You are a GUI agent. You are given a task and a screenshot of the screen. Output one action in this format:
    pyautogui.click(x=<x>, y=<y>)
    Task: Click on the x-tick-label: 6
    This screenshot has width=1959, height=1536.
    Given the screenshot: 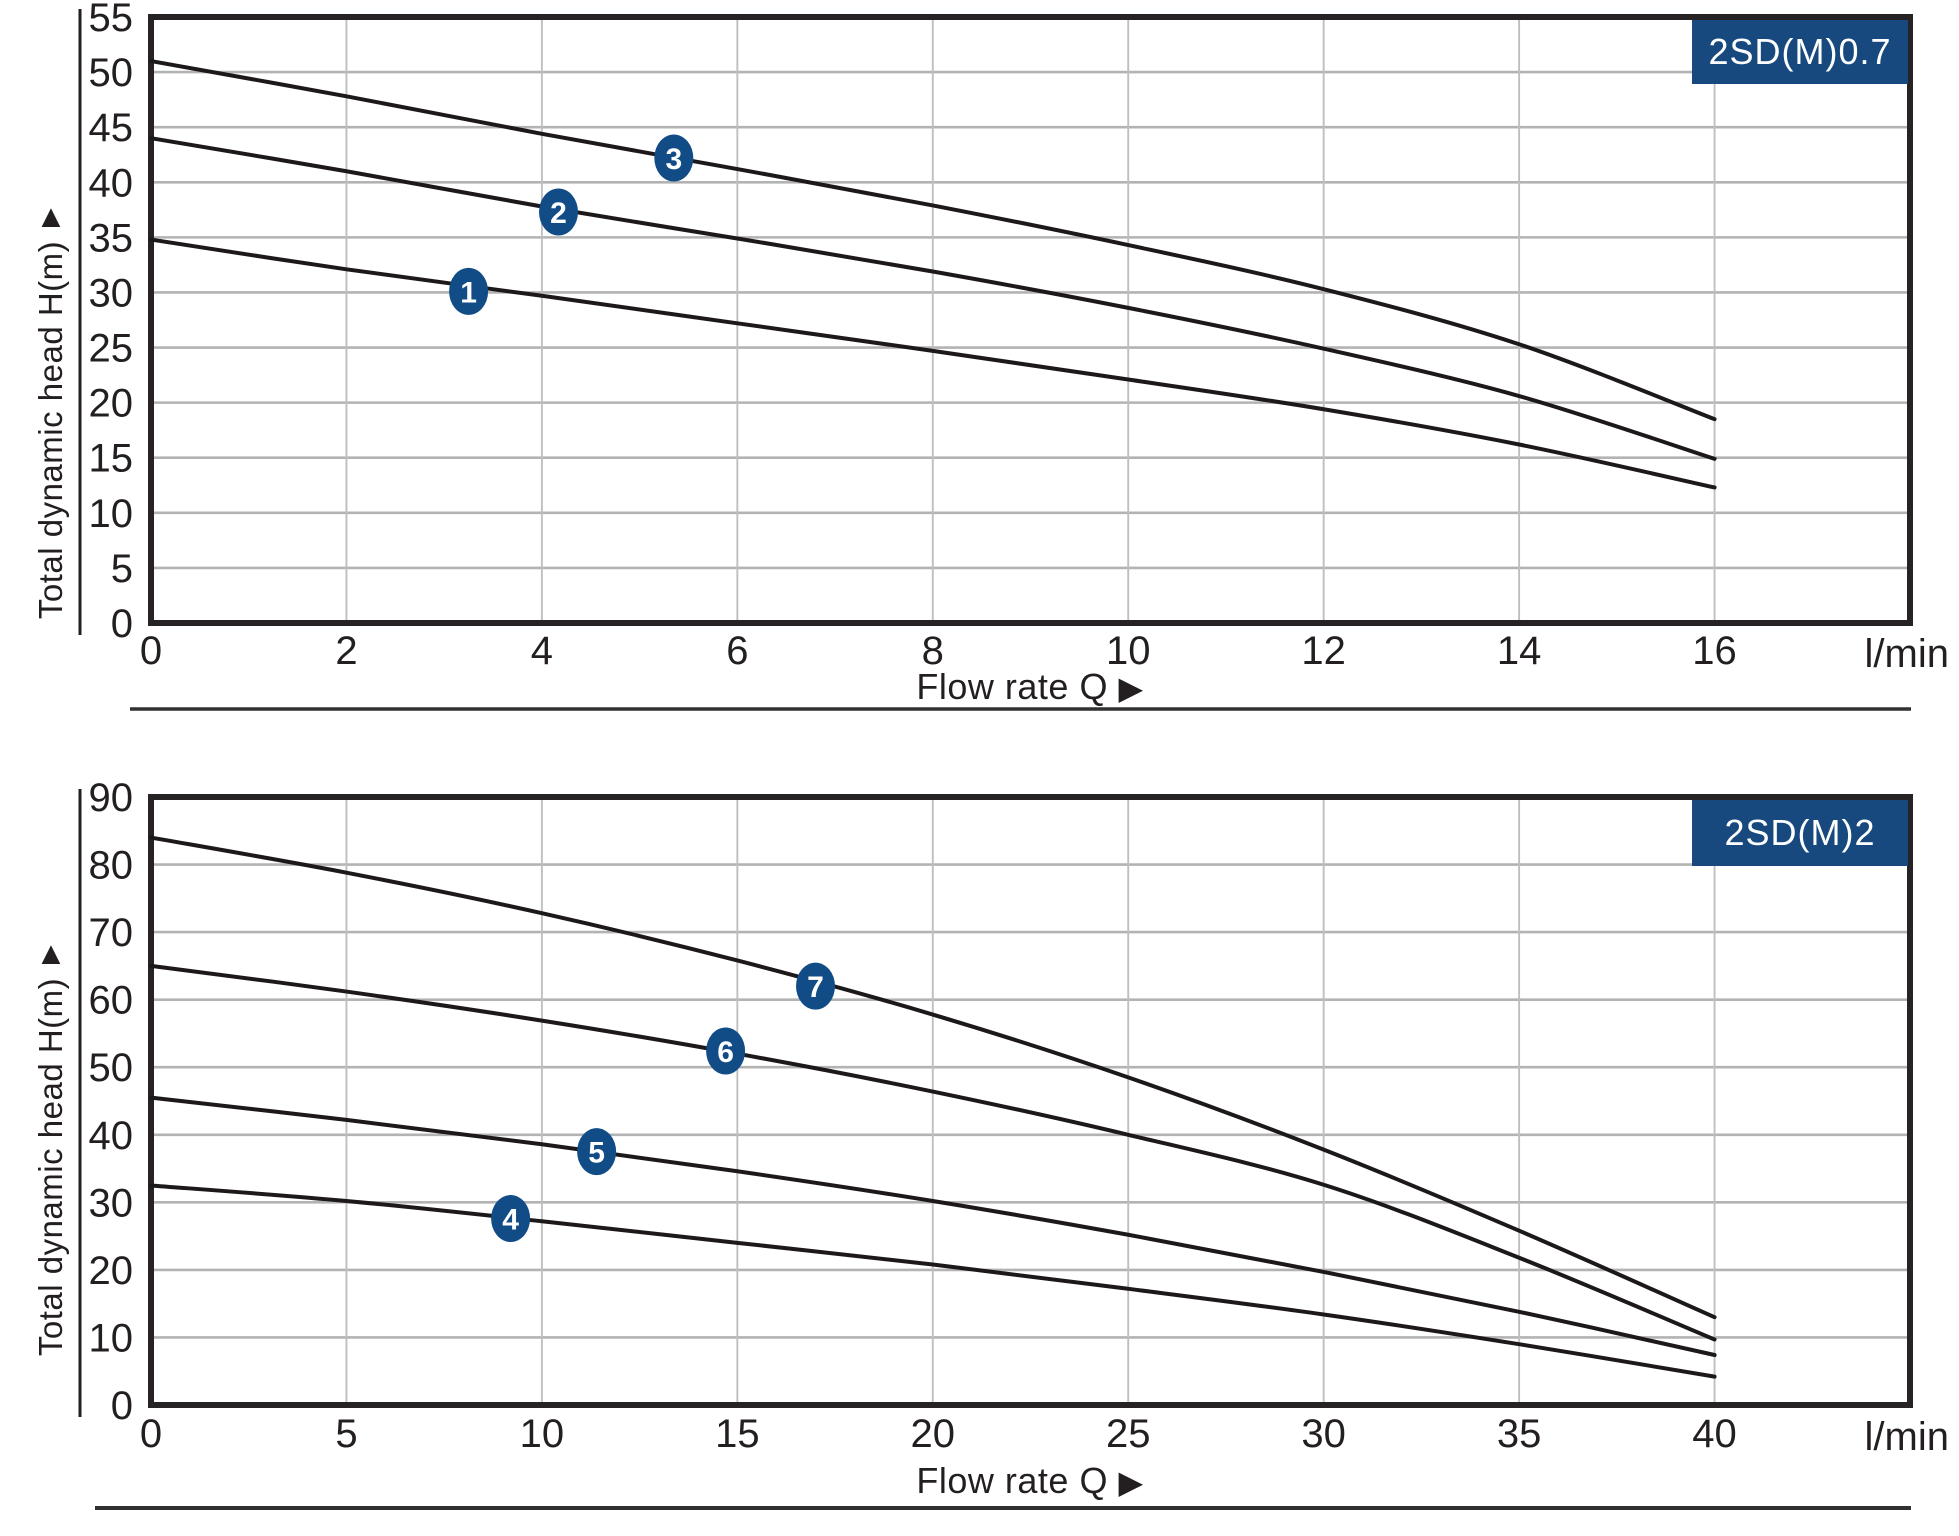 What is the action you would take?
    pyautogui.click(x=737, y=651)
    